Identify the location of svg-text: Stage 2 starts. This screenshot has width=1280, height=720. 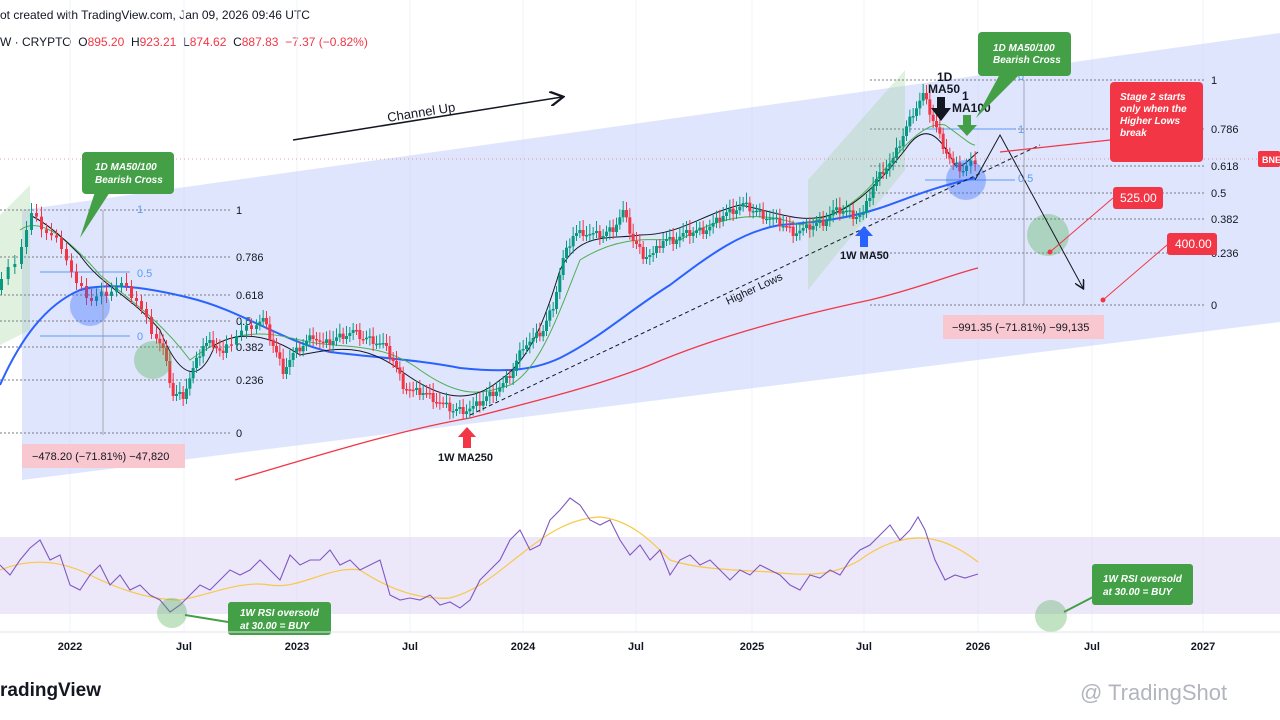
(1153, 97).